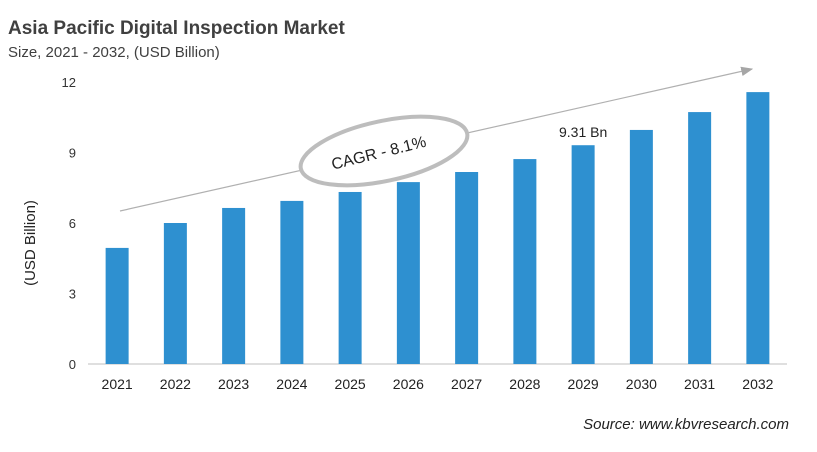  What do you see at coordinates (583, 384) in the screenshot?
I see `x-tick-label: 2029` at bounding box center [583, 384].